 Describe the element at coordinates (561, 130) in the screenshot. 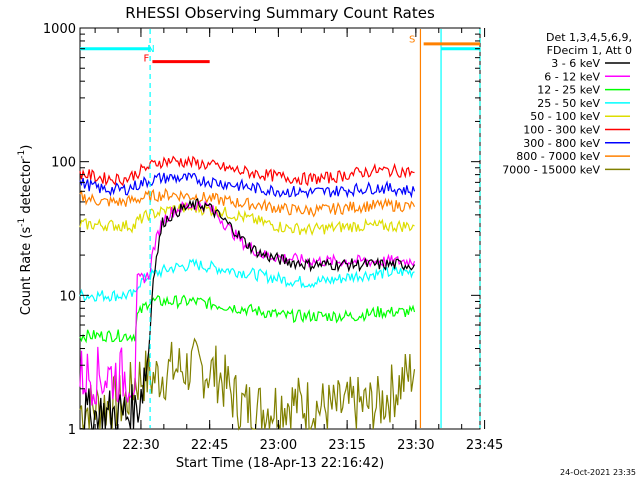

I see `legend-label-5: 100 - 300 keV` at that location.